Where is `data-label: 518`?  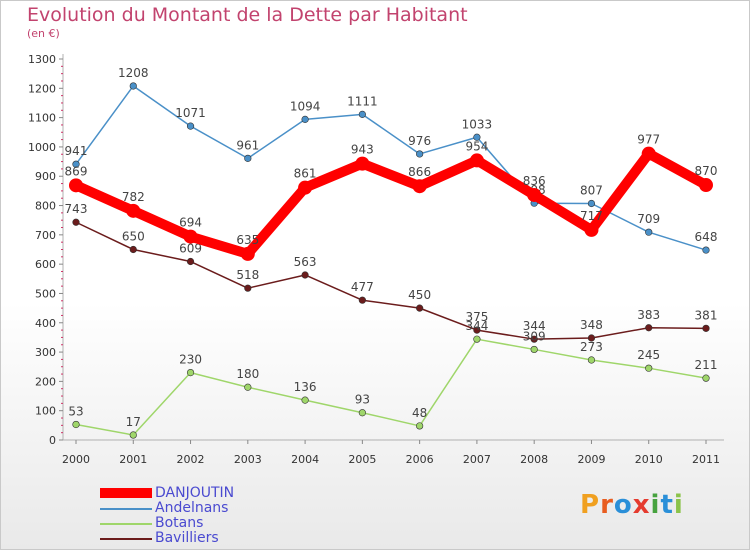 data-label: 518 is located at coordinates (247, 275).